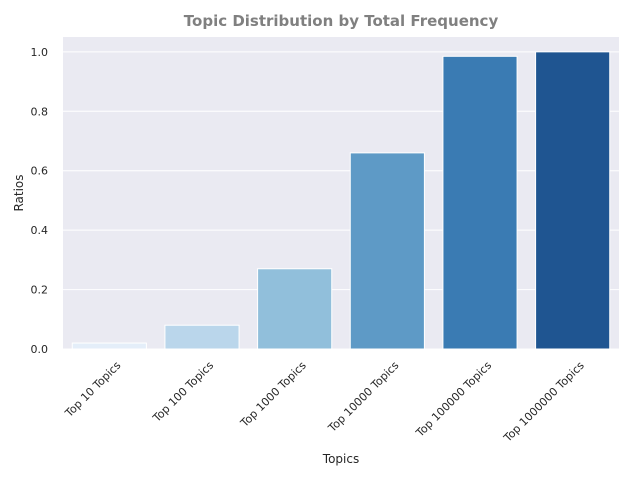 This screenshot has height=484, width=640. I want to click on y-tick-label: 1.0, so click(40, 52).